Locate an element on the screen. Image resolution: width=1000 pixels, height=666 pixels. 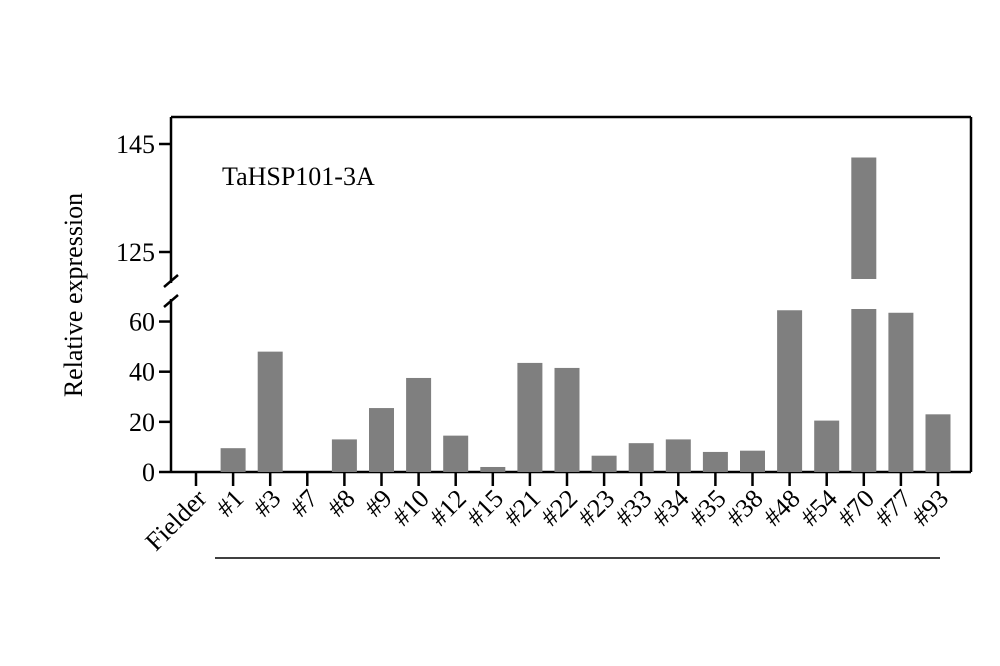
x-tick-label: Fielder is located at coordinates (176, 520).